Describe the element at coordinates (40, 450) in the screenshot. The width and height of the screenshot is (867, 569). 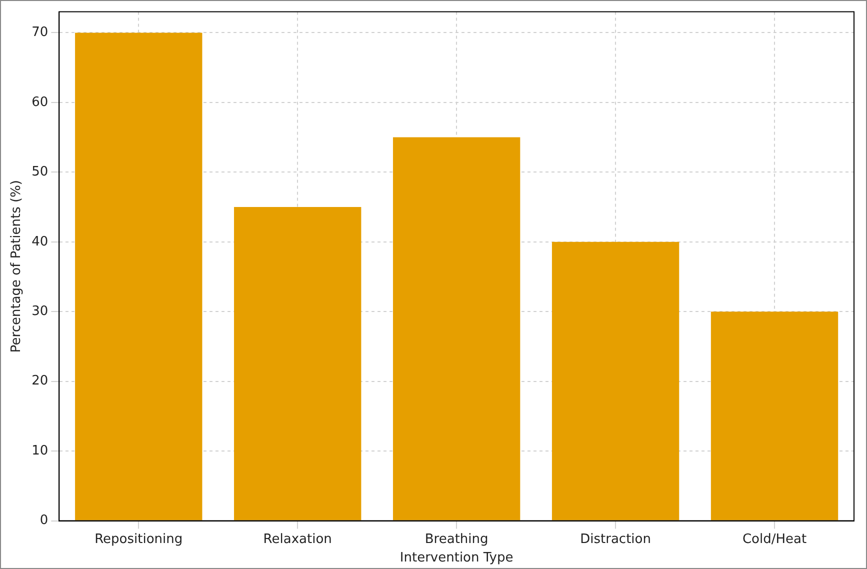
I see `y-tick-label: 10` at that location.